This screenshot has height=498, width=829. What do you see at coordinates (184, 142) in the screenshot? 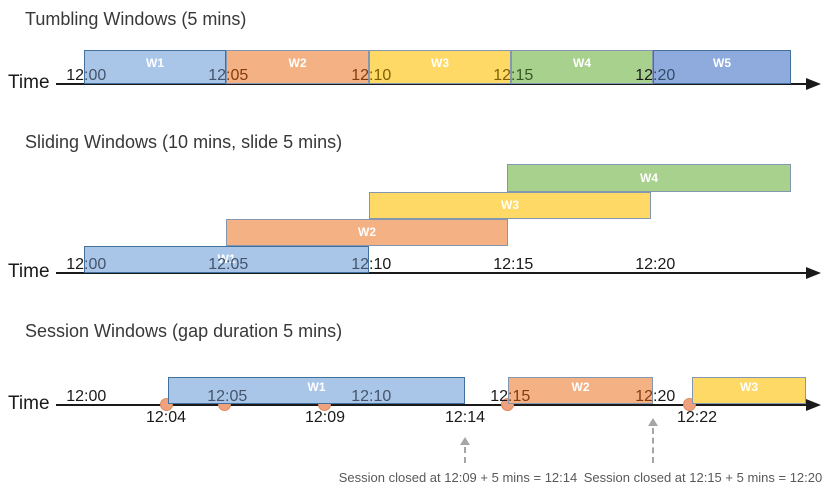
I see `section-title-sliding-windows: Sliding Windows (10 mins, slide 5 mins)` at bounding box center [184, 142].